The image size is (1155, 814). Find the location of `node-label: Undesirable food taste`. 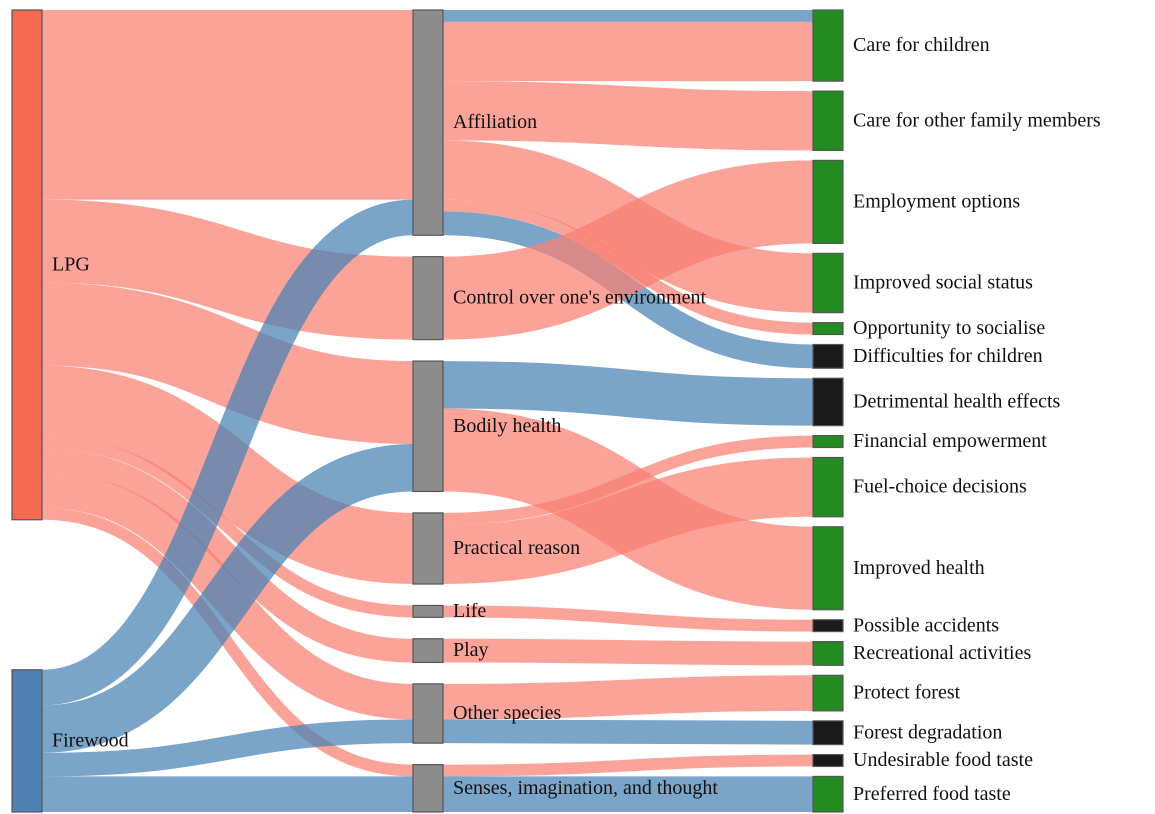

node-label: Undesirable food taste is located at coordinates (943, 760).